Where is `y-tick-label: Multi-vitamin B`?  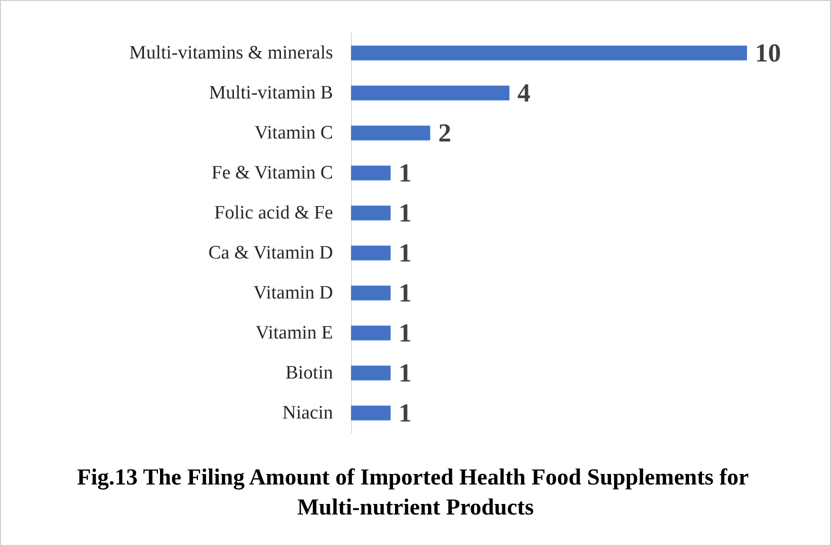 y-tick-label: Multi-vitamin B is located at coordinates (270, 93).